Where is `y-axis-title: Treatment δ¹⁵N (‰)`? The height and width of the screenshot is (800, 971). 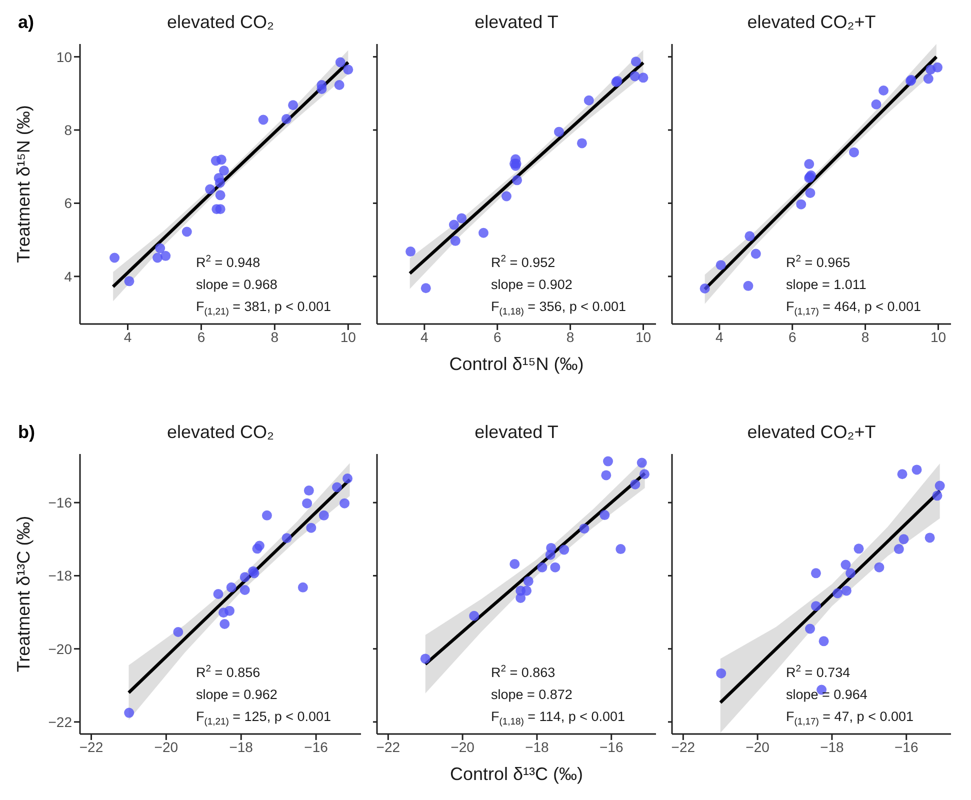 y-axis-title: Treatment δ¹⁵N (‰) is located at coordinates (24, 184).